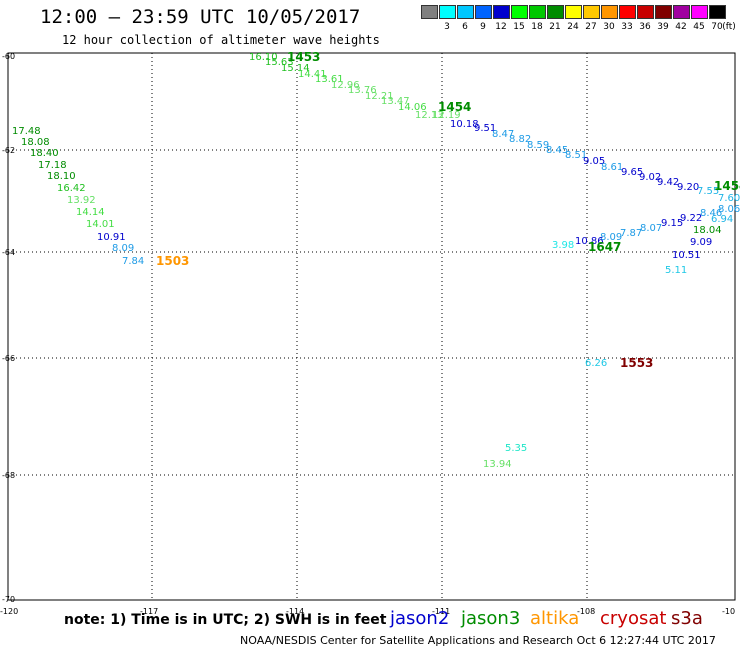 This screenshot has width=740, height=650. What do you see at coordinates (8, 150) in the screenshot?
I see `latitude-label: -62` at bounding box center [8, 150].